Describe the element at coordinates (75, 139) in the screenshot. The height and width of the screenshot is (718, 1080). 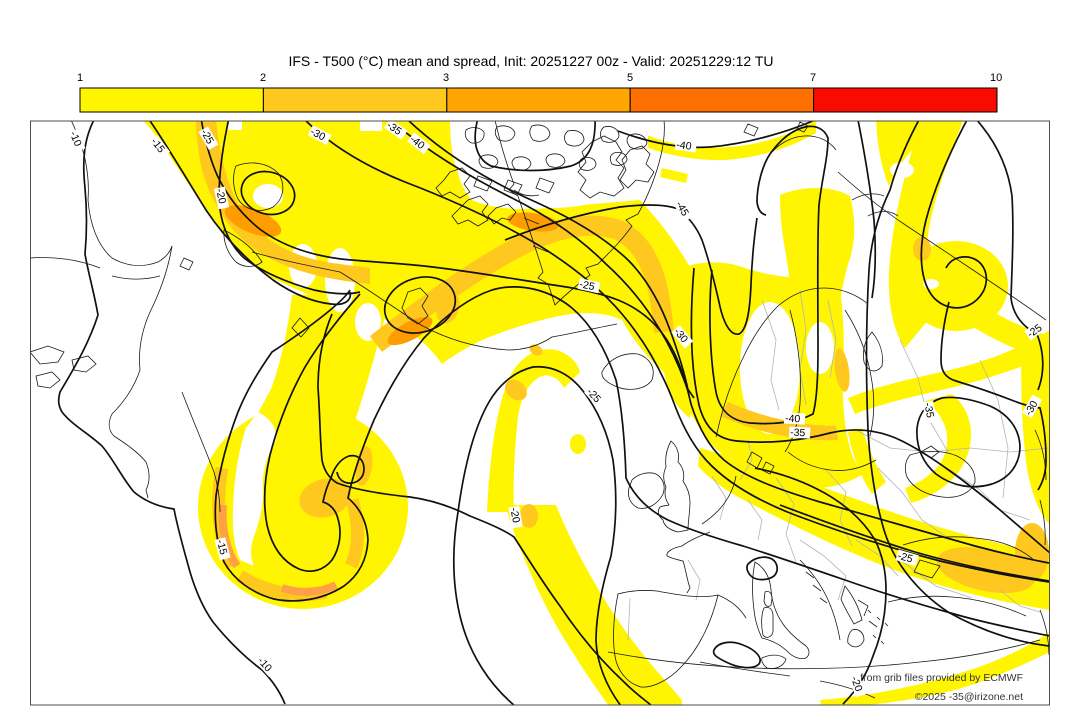
I see `svg-text: -10` at that location.